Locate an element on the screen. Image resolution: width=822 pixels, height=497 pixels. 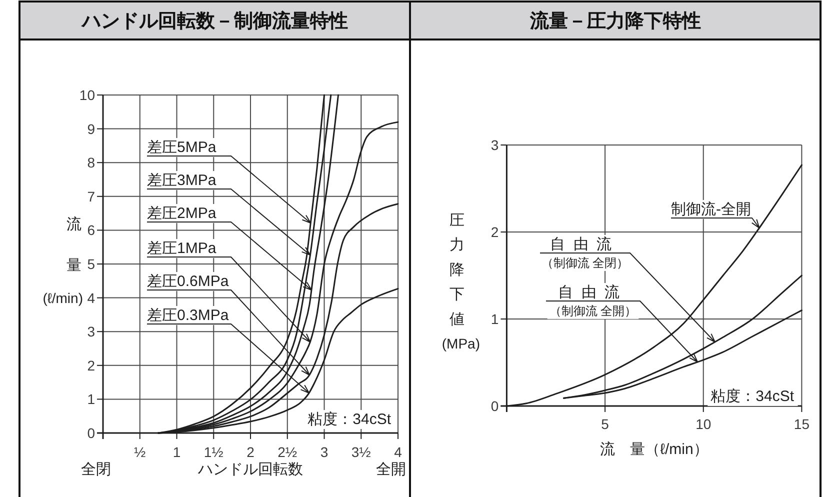
x-tick-label: 2½ is located at coordinates (288, 452).